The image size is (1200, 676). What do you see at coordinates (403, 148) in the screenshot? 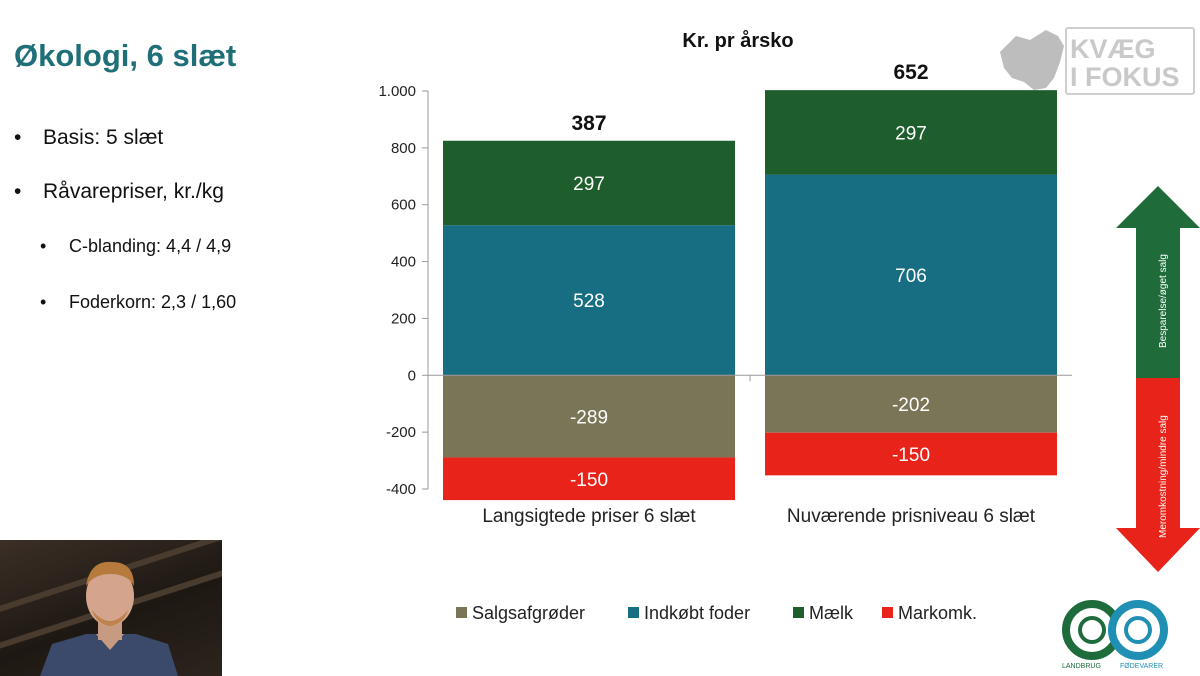
I see `y-tick-label: 800` at bounding box center [403, 148].